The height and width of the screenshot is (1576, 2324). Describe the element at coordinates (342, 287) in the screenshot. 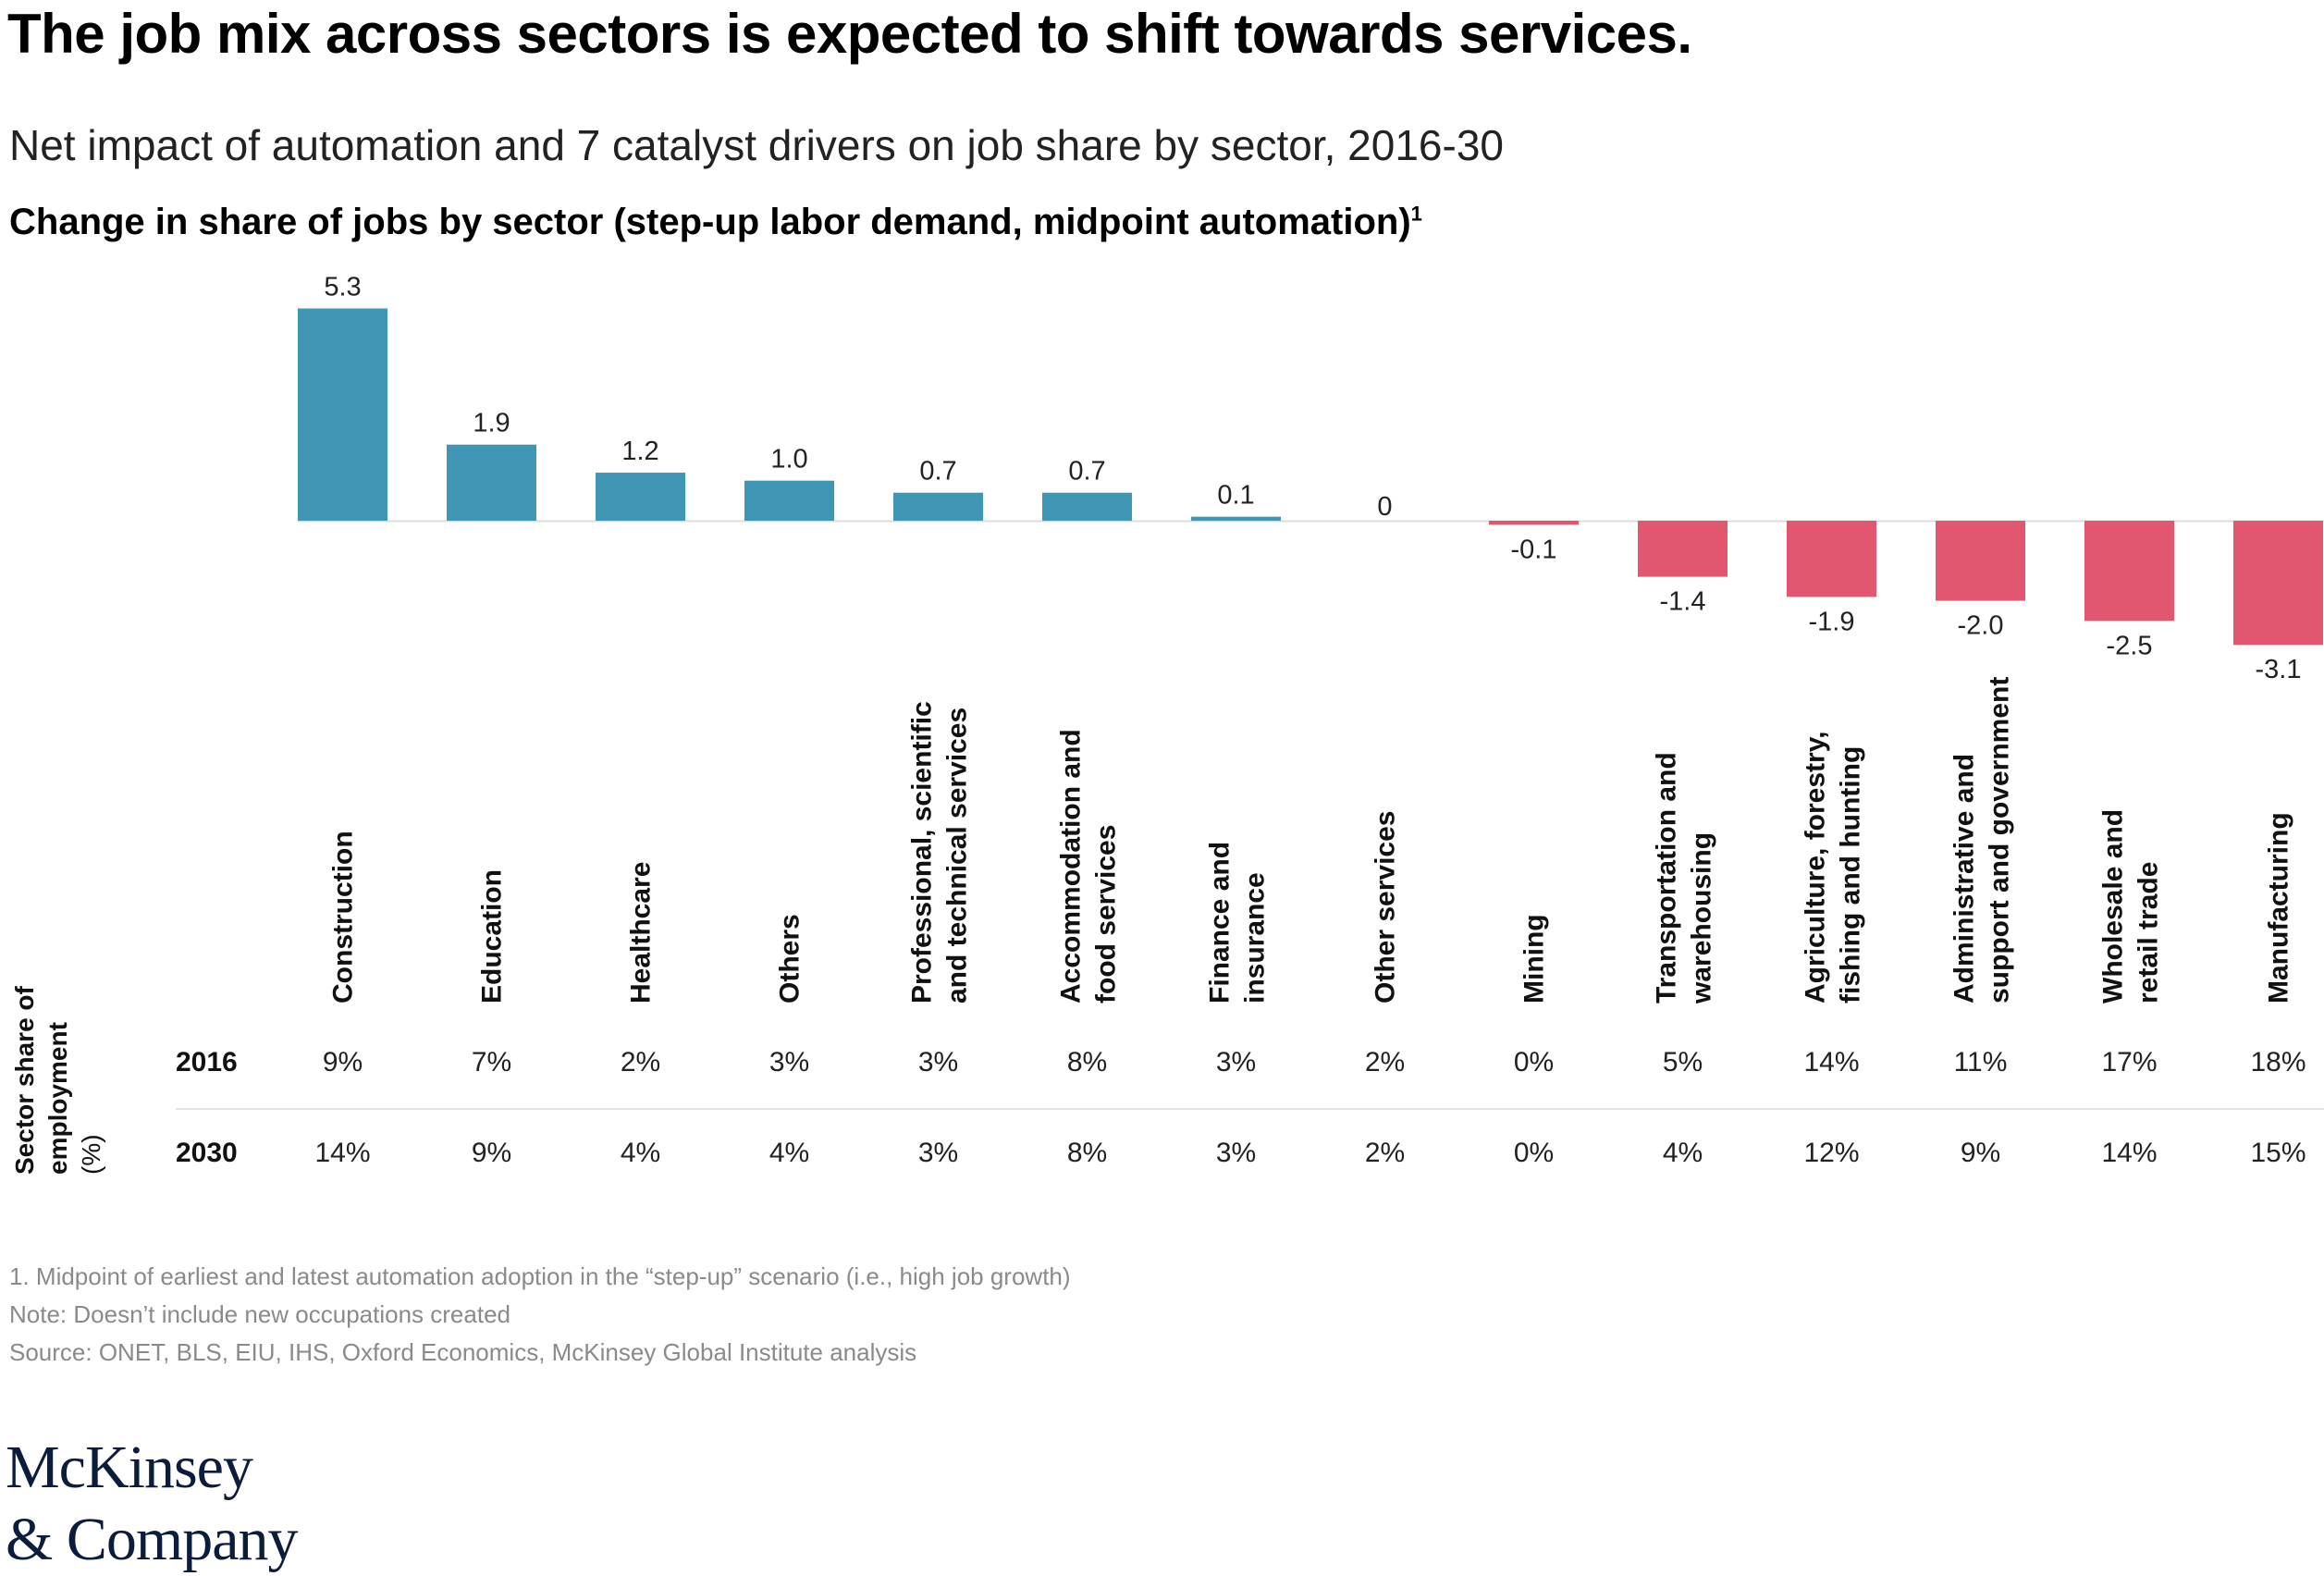

I see `data-label: 5.3` at that location.